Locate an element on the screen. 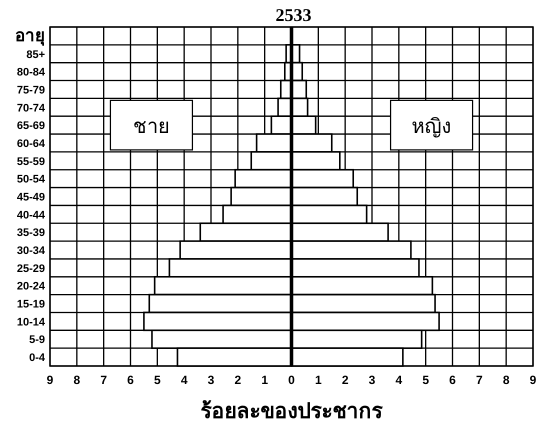 The width and height of the screenshot is (539, 425). y-tick-label: 60-64 is located at coordinates (31, 144).